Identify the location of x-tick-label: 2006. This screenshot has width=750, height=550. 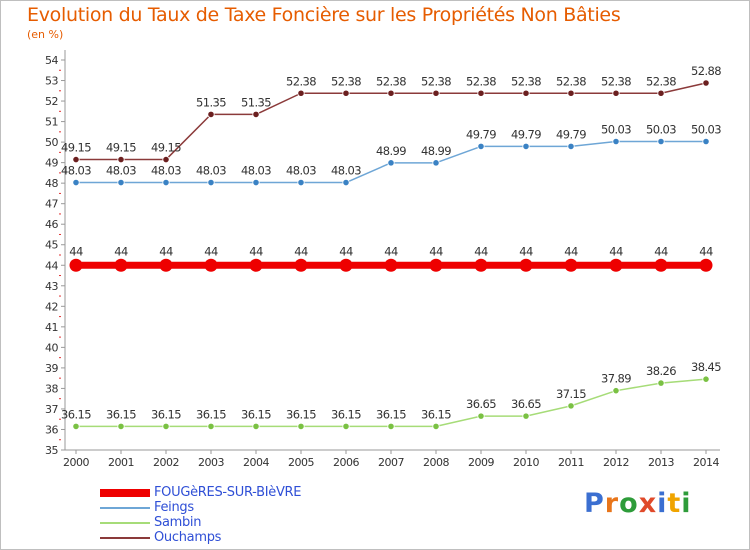
(346, 462).